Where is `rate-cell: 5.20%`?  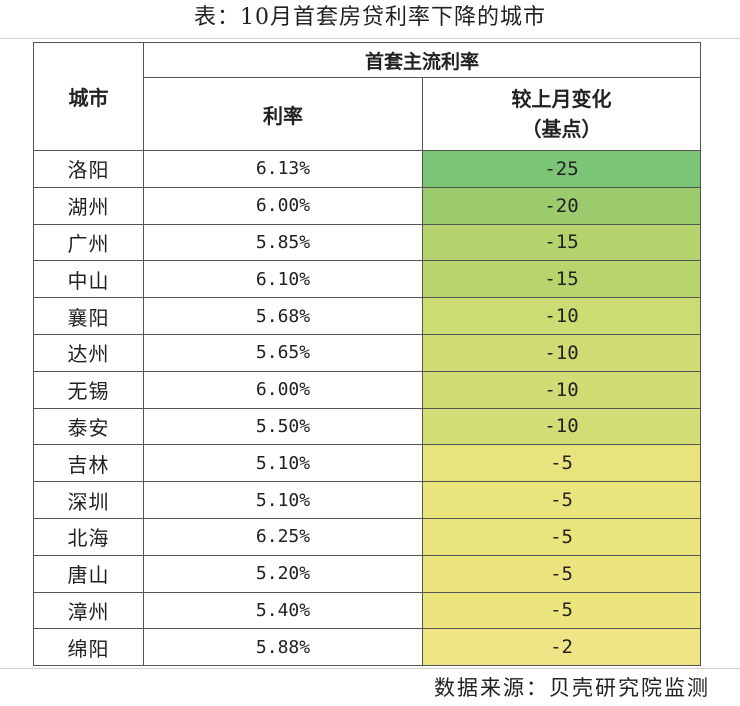 rate-cell: 5.20% is located at coordinates (283, 573).